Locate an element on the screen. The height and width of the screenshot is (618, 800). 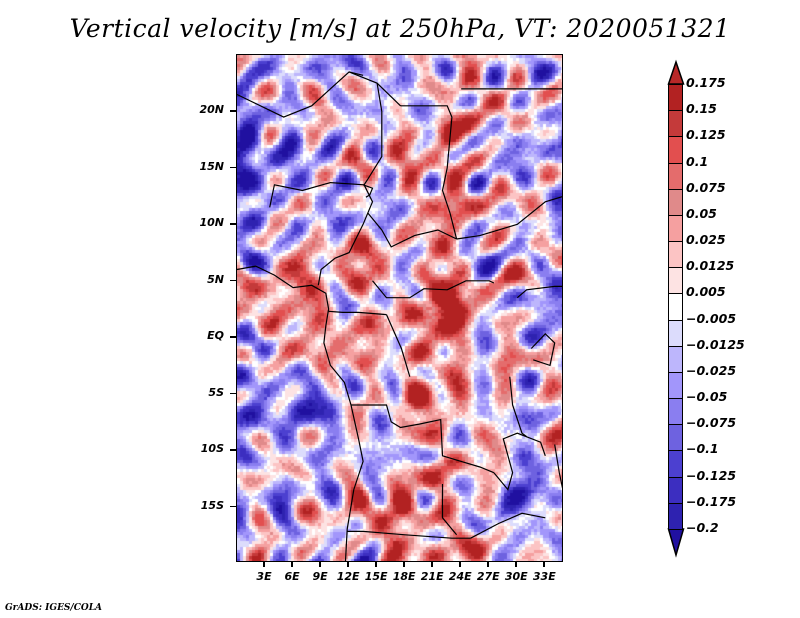
colorbar-label: 0.125 is located at coordinates (706, 135).